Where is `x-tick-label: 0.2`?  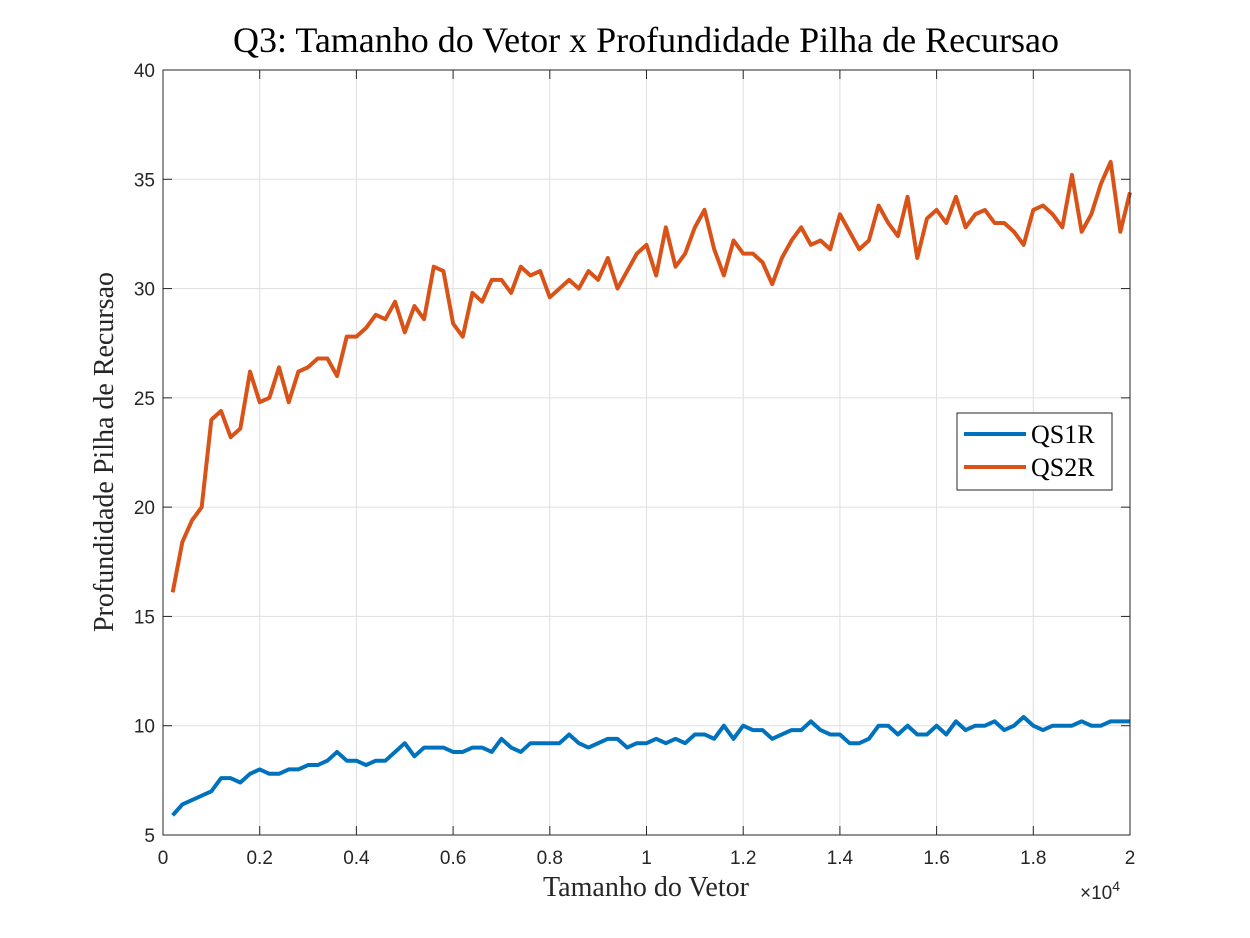 x-tick-label: 0.2 is located at coordinates (259, 858).